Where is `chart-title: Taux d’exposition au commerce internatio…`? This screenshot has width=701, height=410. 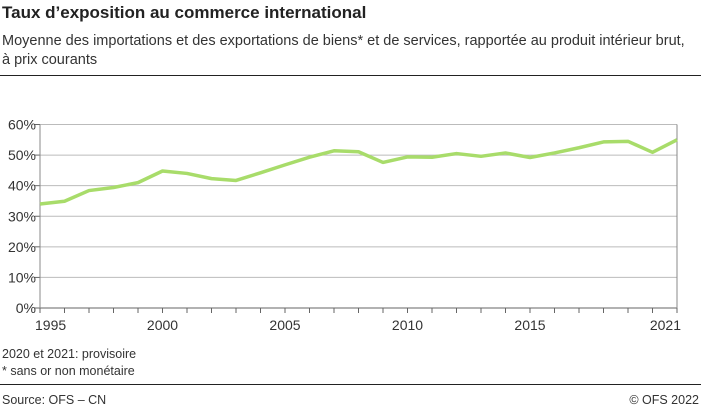
chart-title: Taux d’exposition au commerce internatio… is located at coordinates (184, 12).